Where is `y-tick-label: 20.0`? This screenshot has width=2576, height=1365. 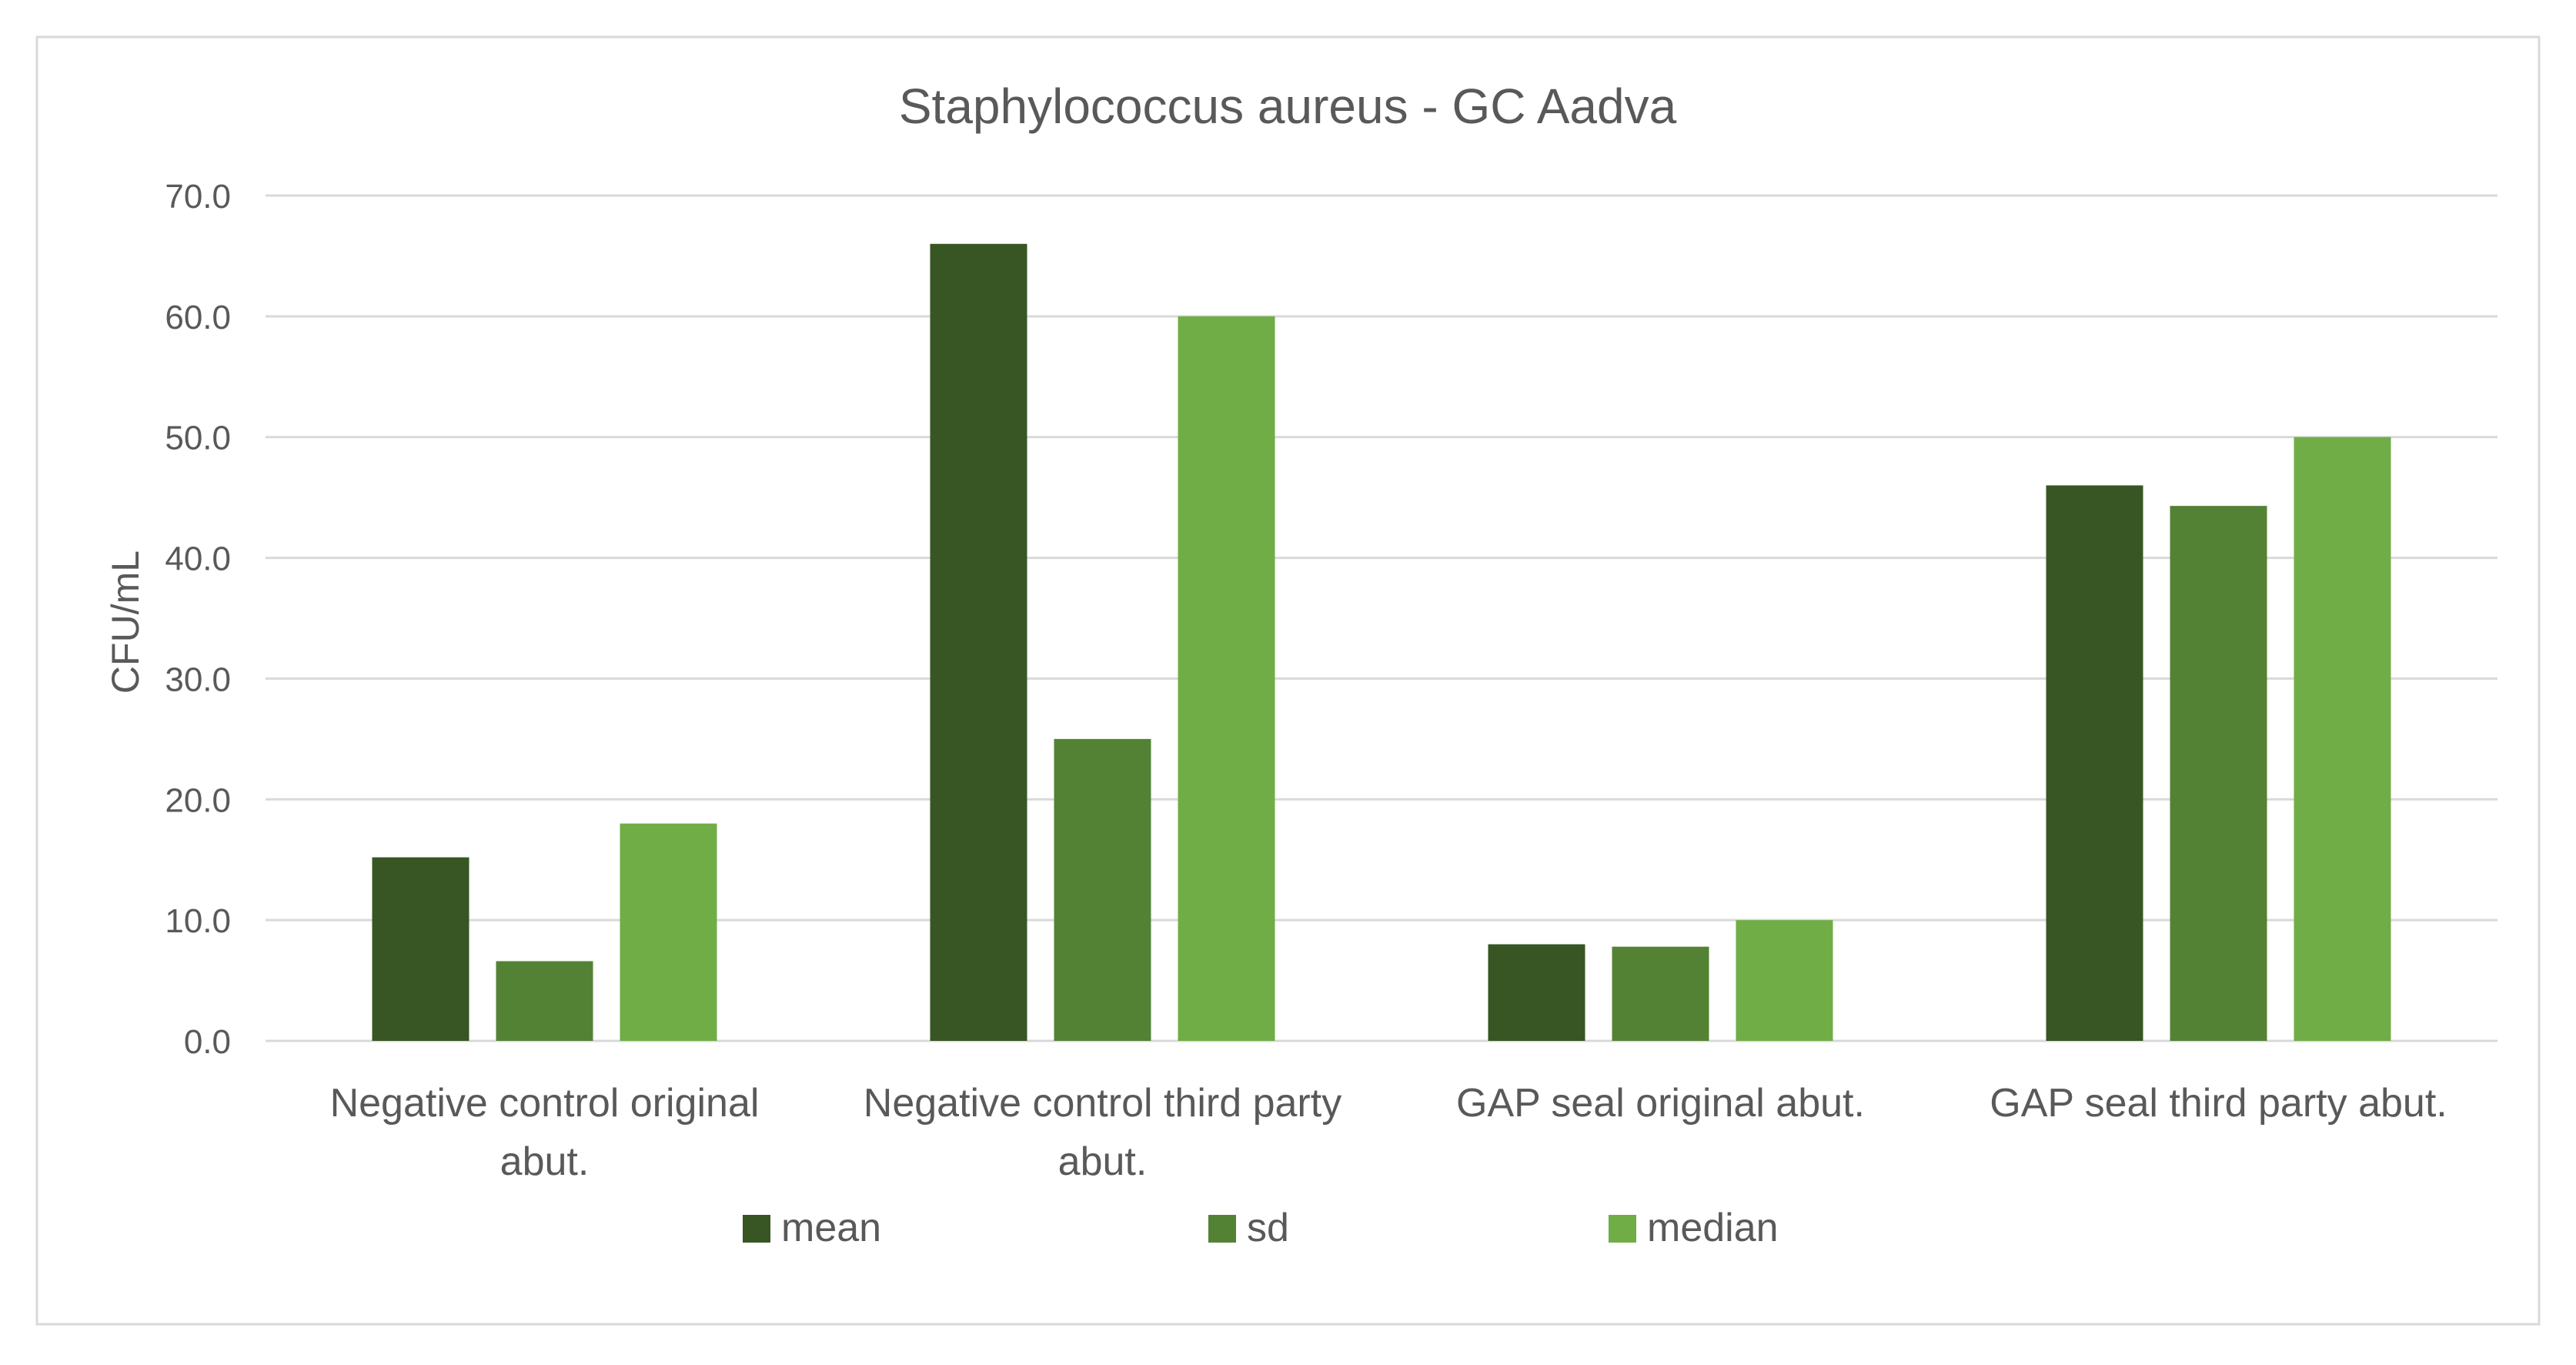
y-tick-label: 20.0 is located at coordinates (198, 800).